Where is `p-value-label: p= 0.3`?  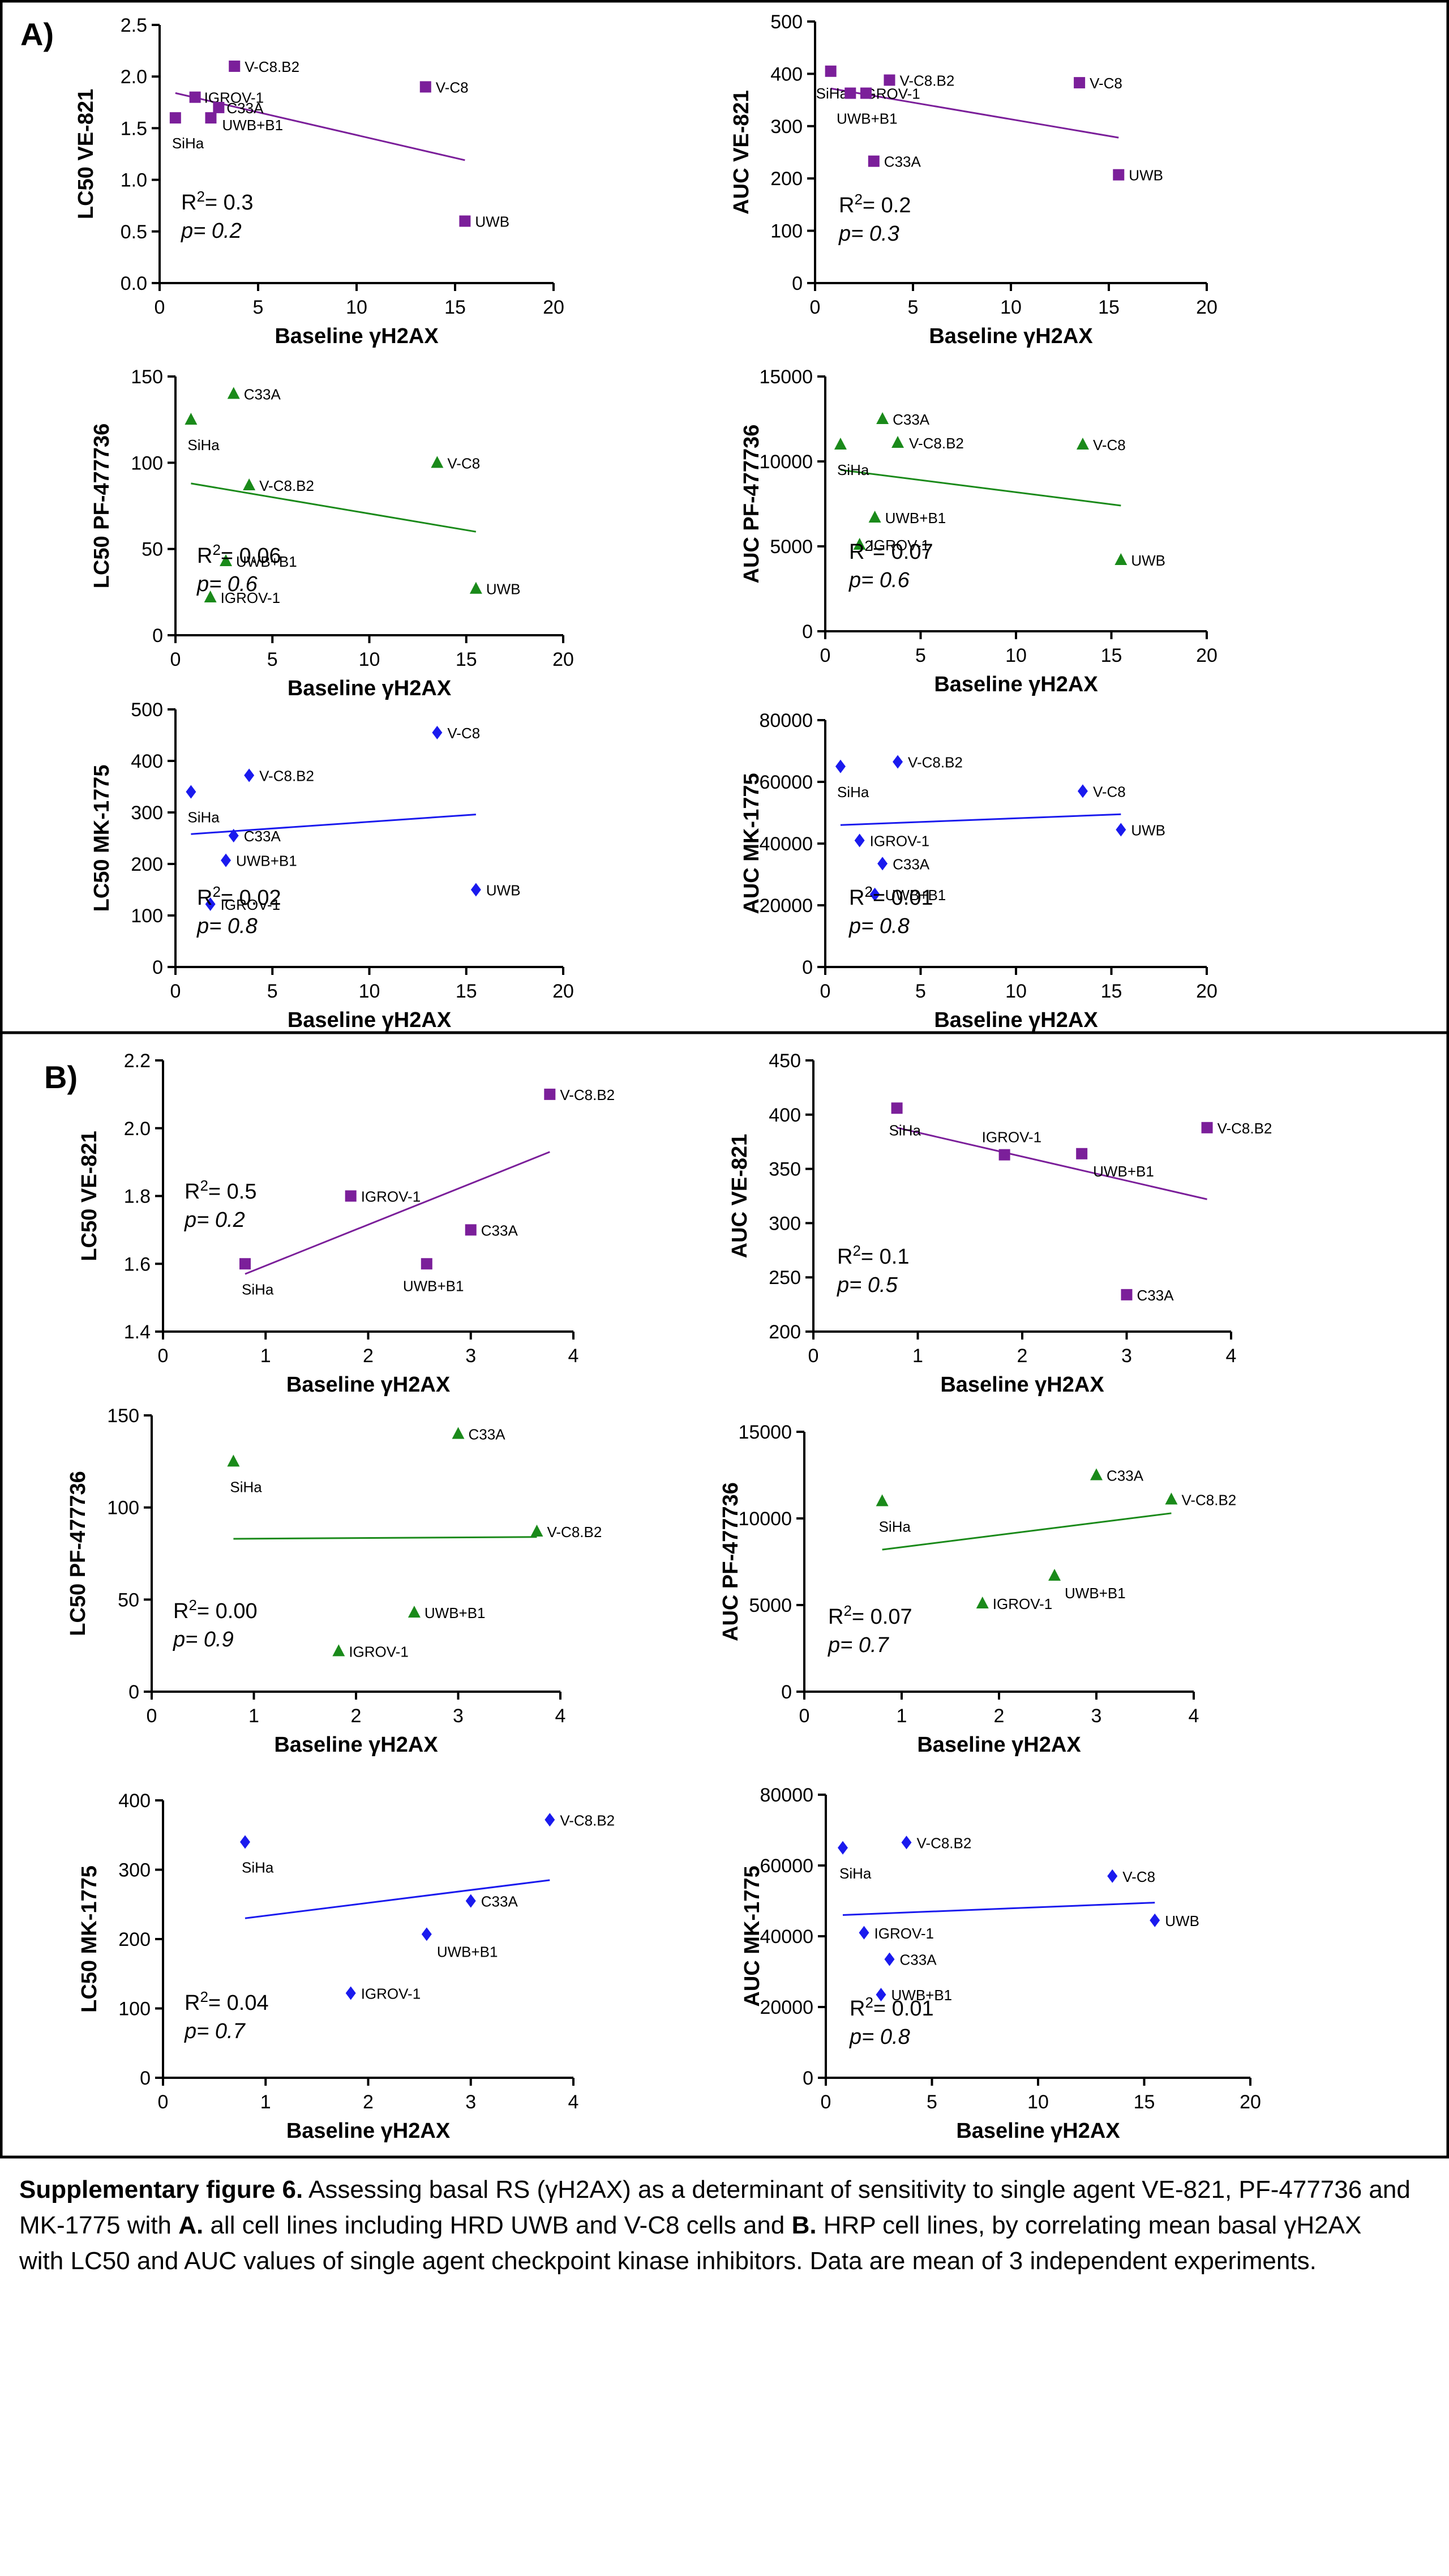
p-value-label: p= 0.3 is located at coordinates (868, 234).